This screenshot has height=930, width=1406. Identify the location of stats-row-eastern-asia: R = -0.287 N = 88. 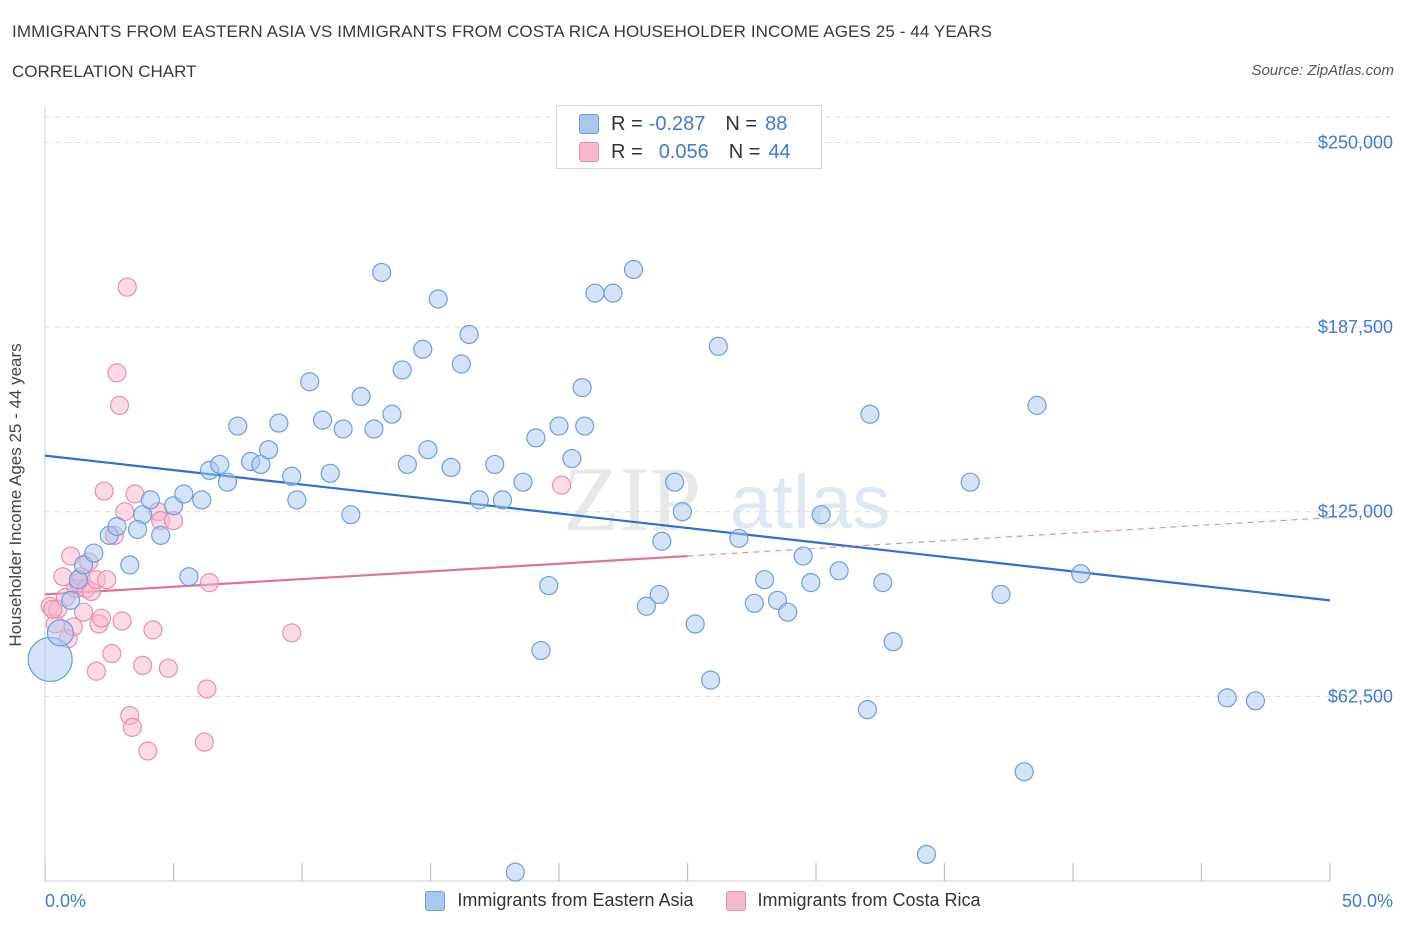
(683, 124).